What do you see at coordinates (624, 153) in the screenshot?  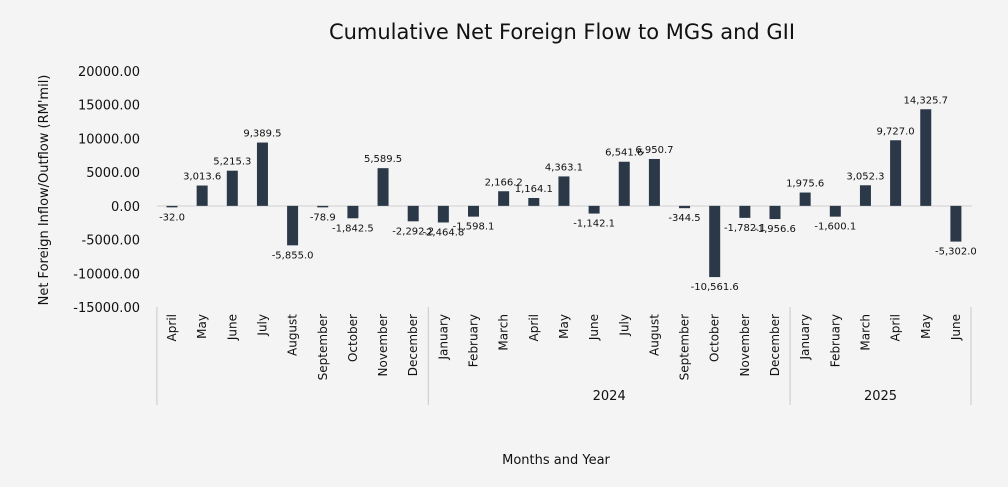 I see `data-label: 6,541.6` at bounding box center [624, 153].